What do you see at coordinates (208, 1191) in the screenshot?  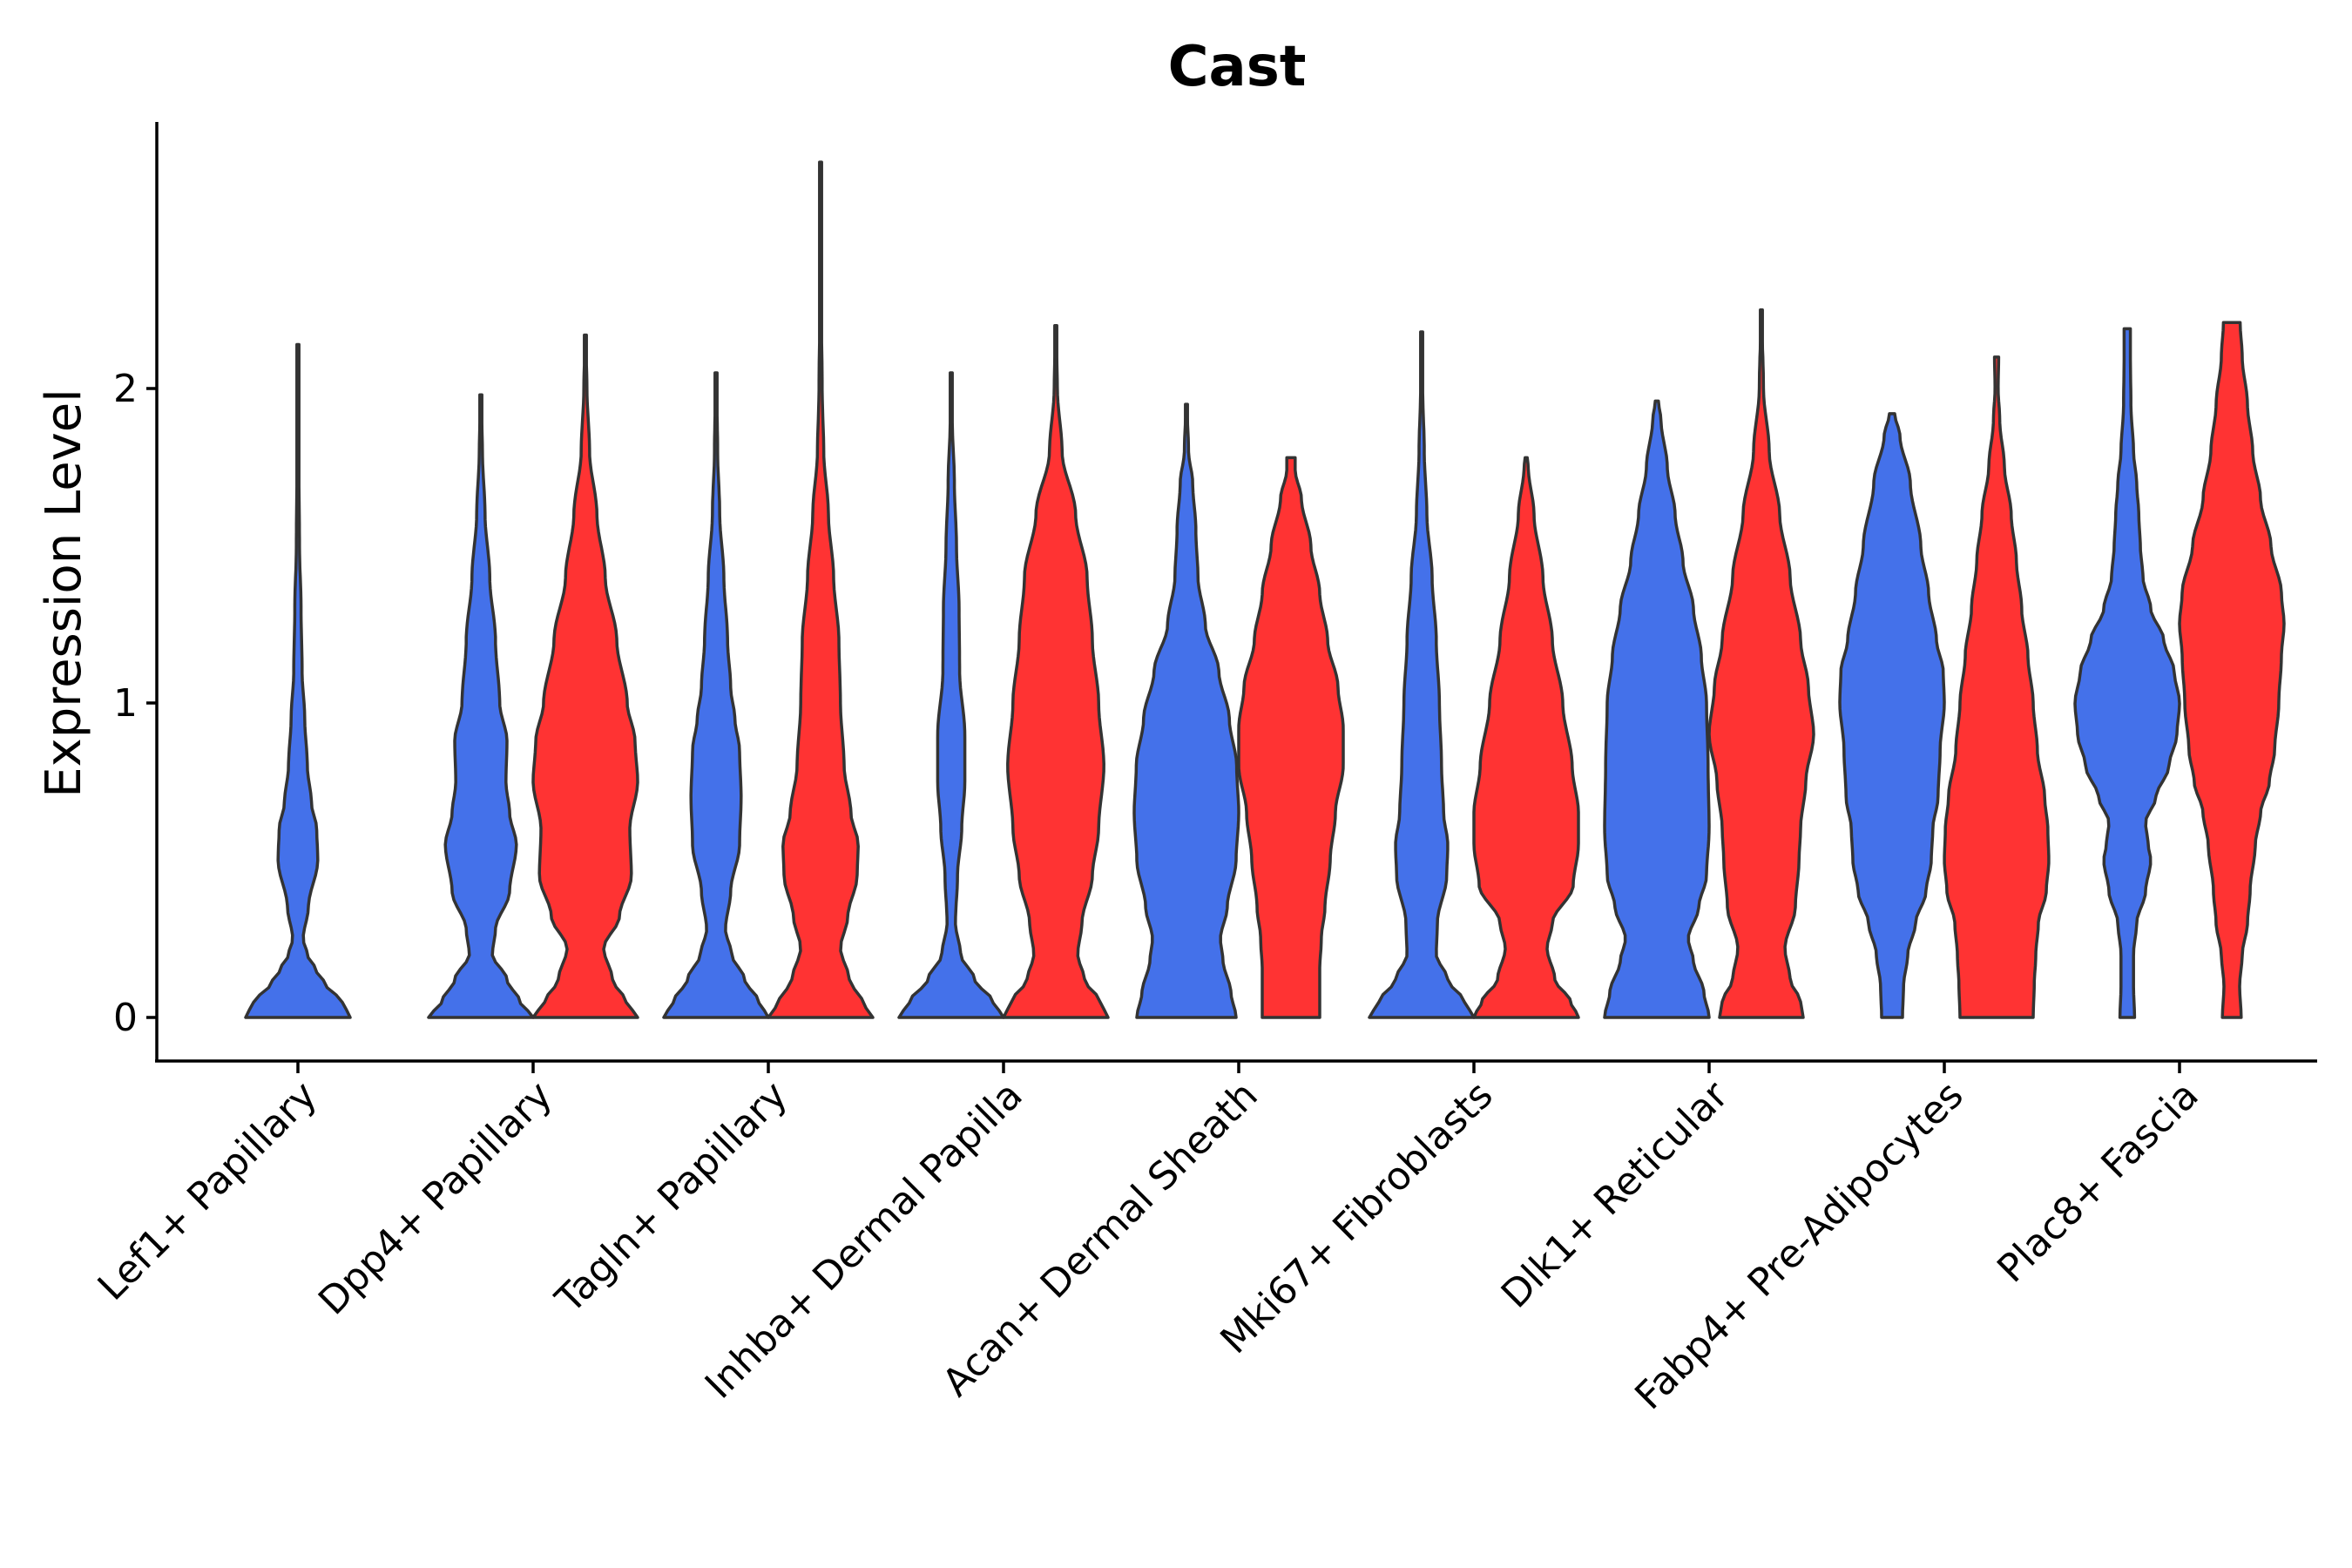 I see `x-category-label: Lef1+ Papillary` at bounding box center [208, 1191].